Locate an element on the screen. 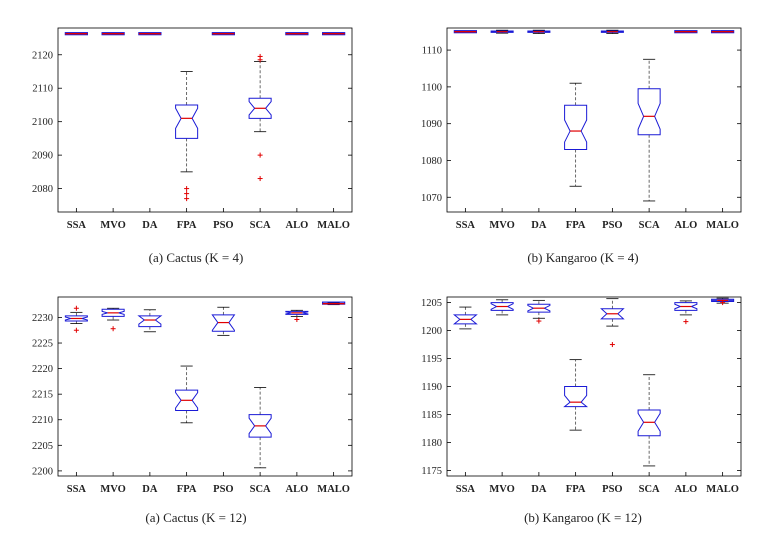  y-tick-label: 1205 is located at coordinates (431, 303).